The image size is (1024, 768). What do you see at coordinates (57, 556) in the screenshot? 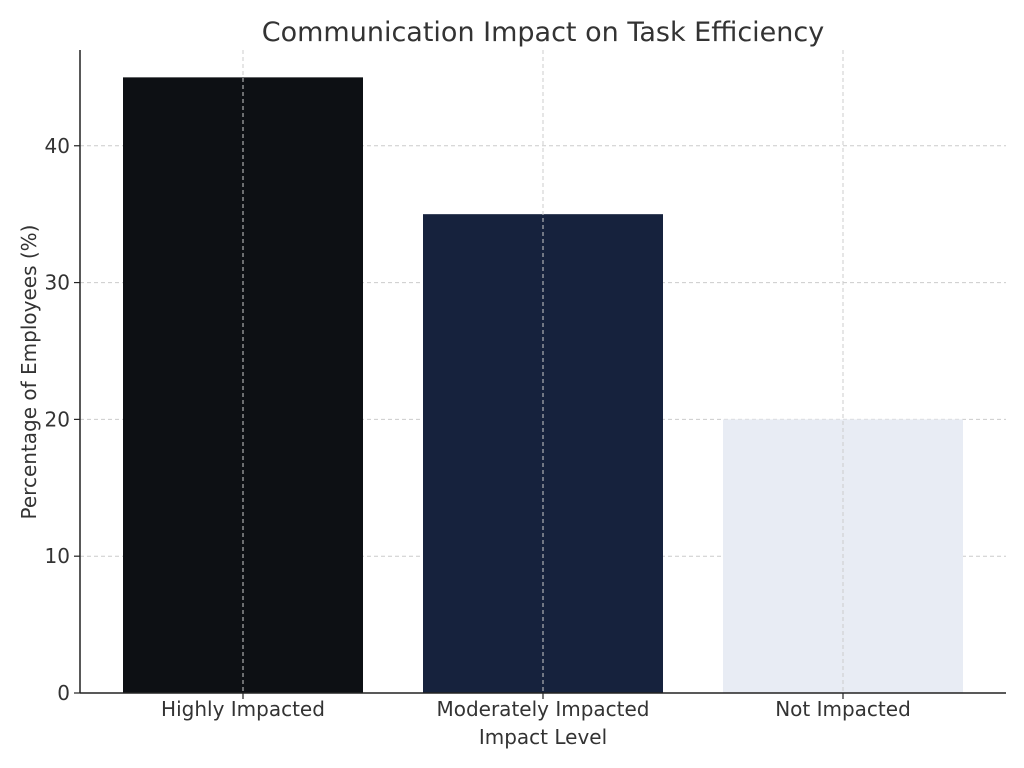
I see `y-tick-label: 10` at bounding box center [57, 556].